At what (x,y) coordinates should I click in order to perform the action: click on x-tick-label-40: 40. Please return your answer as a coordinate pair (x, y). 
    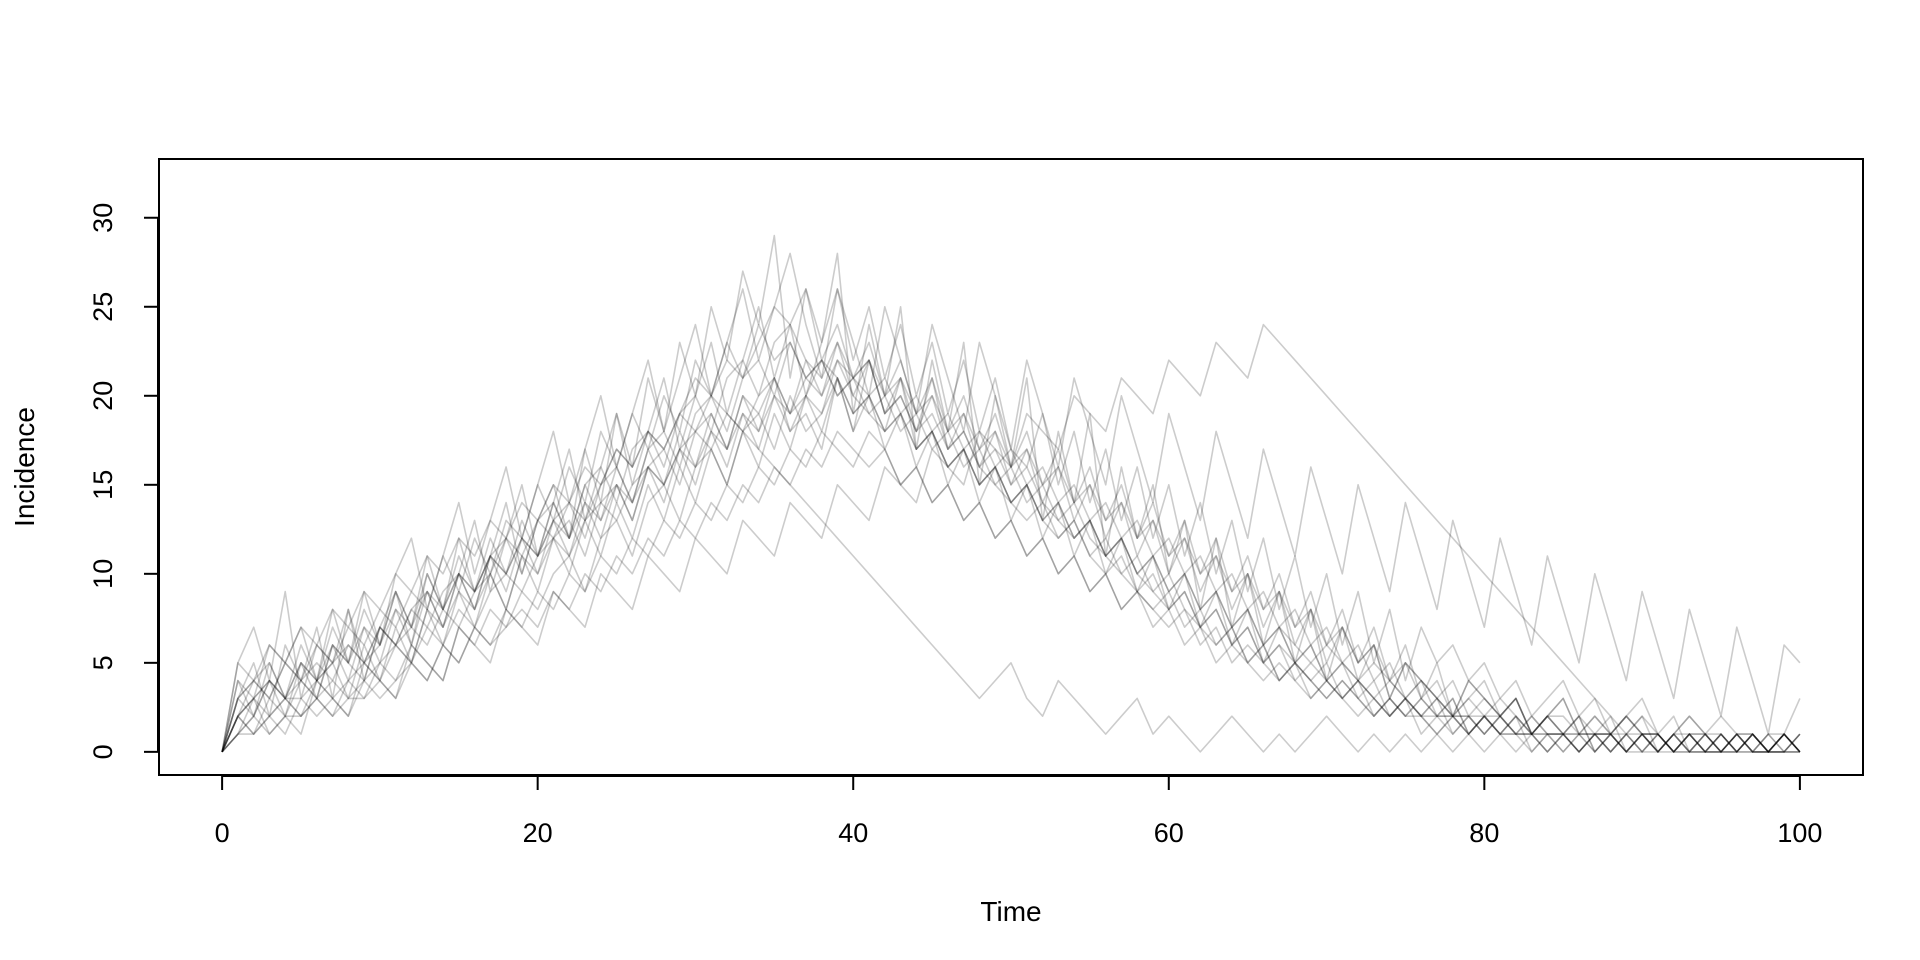
    Looking at the image, I should click on (853, 833).